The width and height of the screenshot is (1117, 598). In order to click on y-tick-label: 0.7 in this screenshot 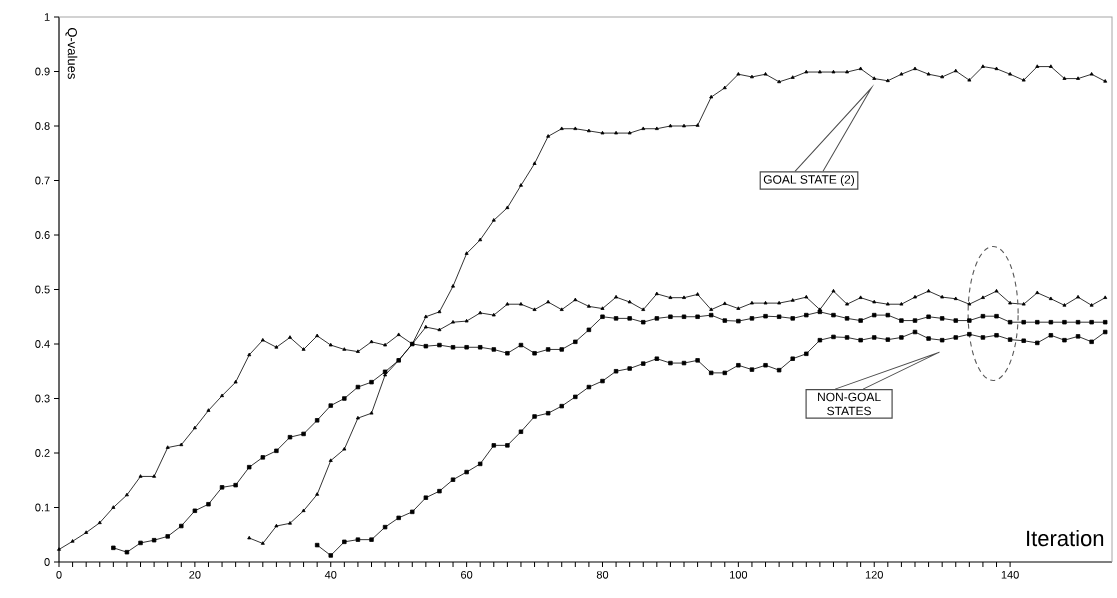, I will do `click(42, 180)`.